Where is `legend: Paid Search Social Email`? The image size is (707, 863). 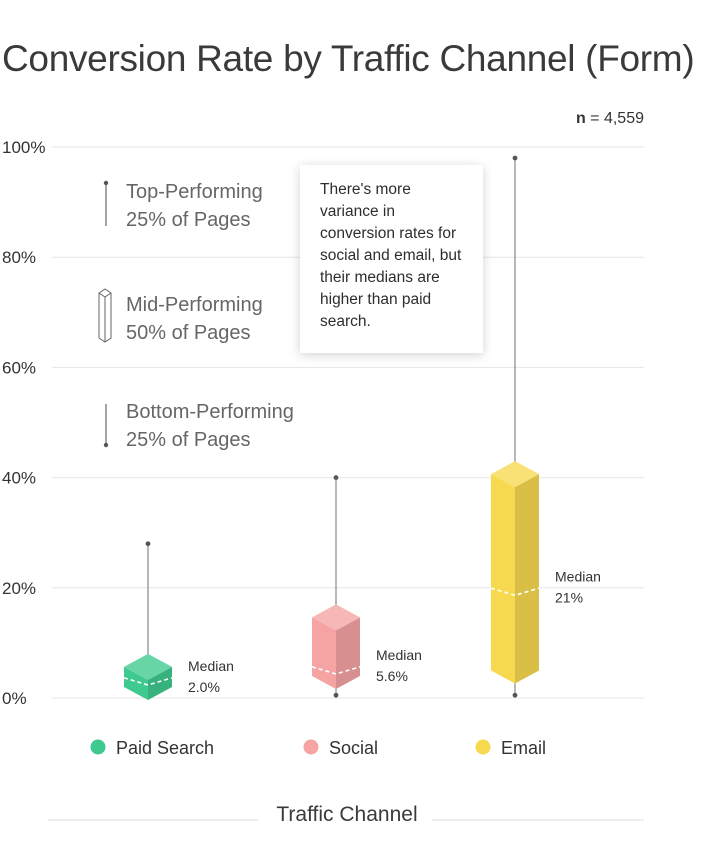
legend: Paid Search Social Email is located at coordinates (318, 748).